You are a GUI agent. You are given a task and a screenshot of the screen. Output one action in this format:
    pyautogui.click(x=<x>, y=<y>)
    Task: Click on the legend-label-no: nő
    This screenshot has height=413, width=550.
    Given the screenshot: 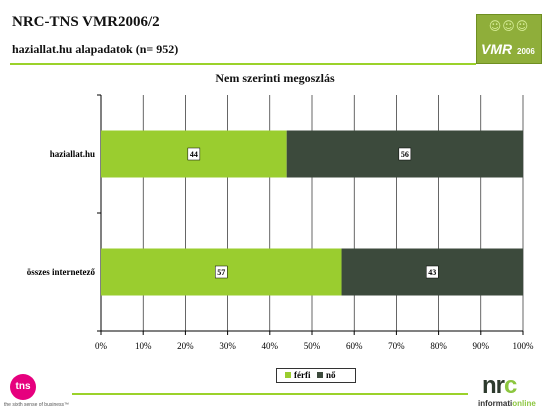 What is the action you would take?
    pyautogui.click(x=331, y=375)
    